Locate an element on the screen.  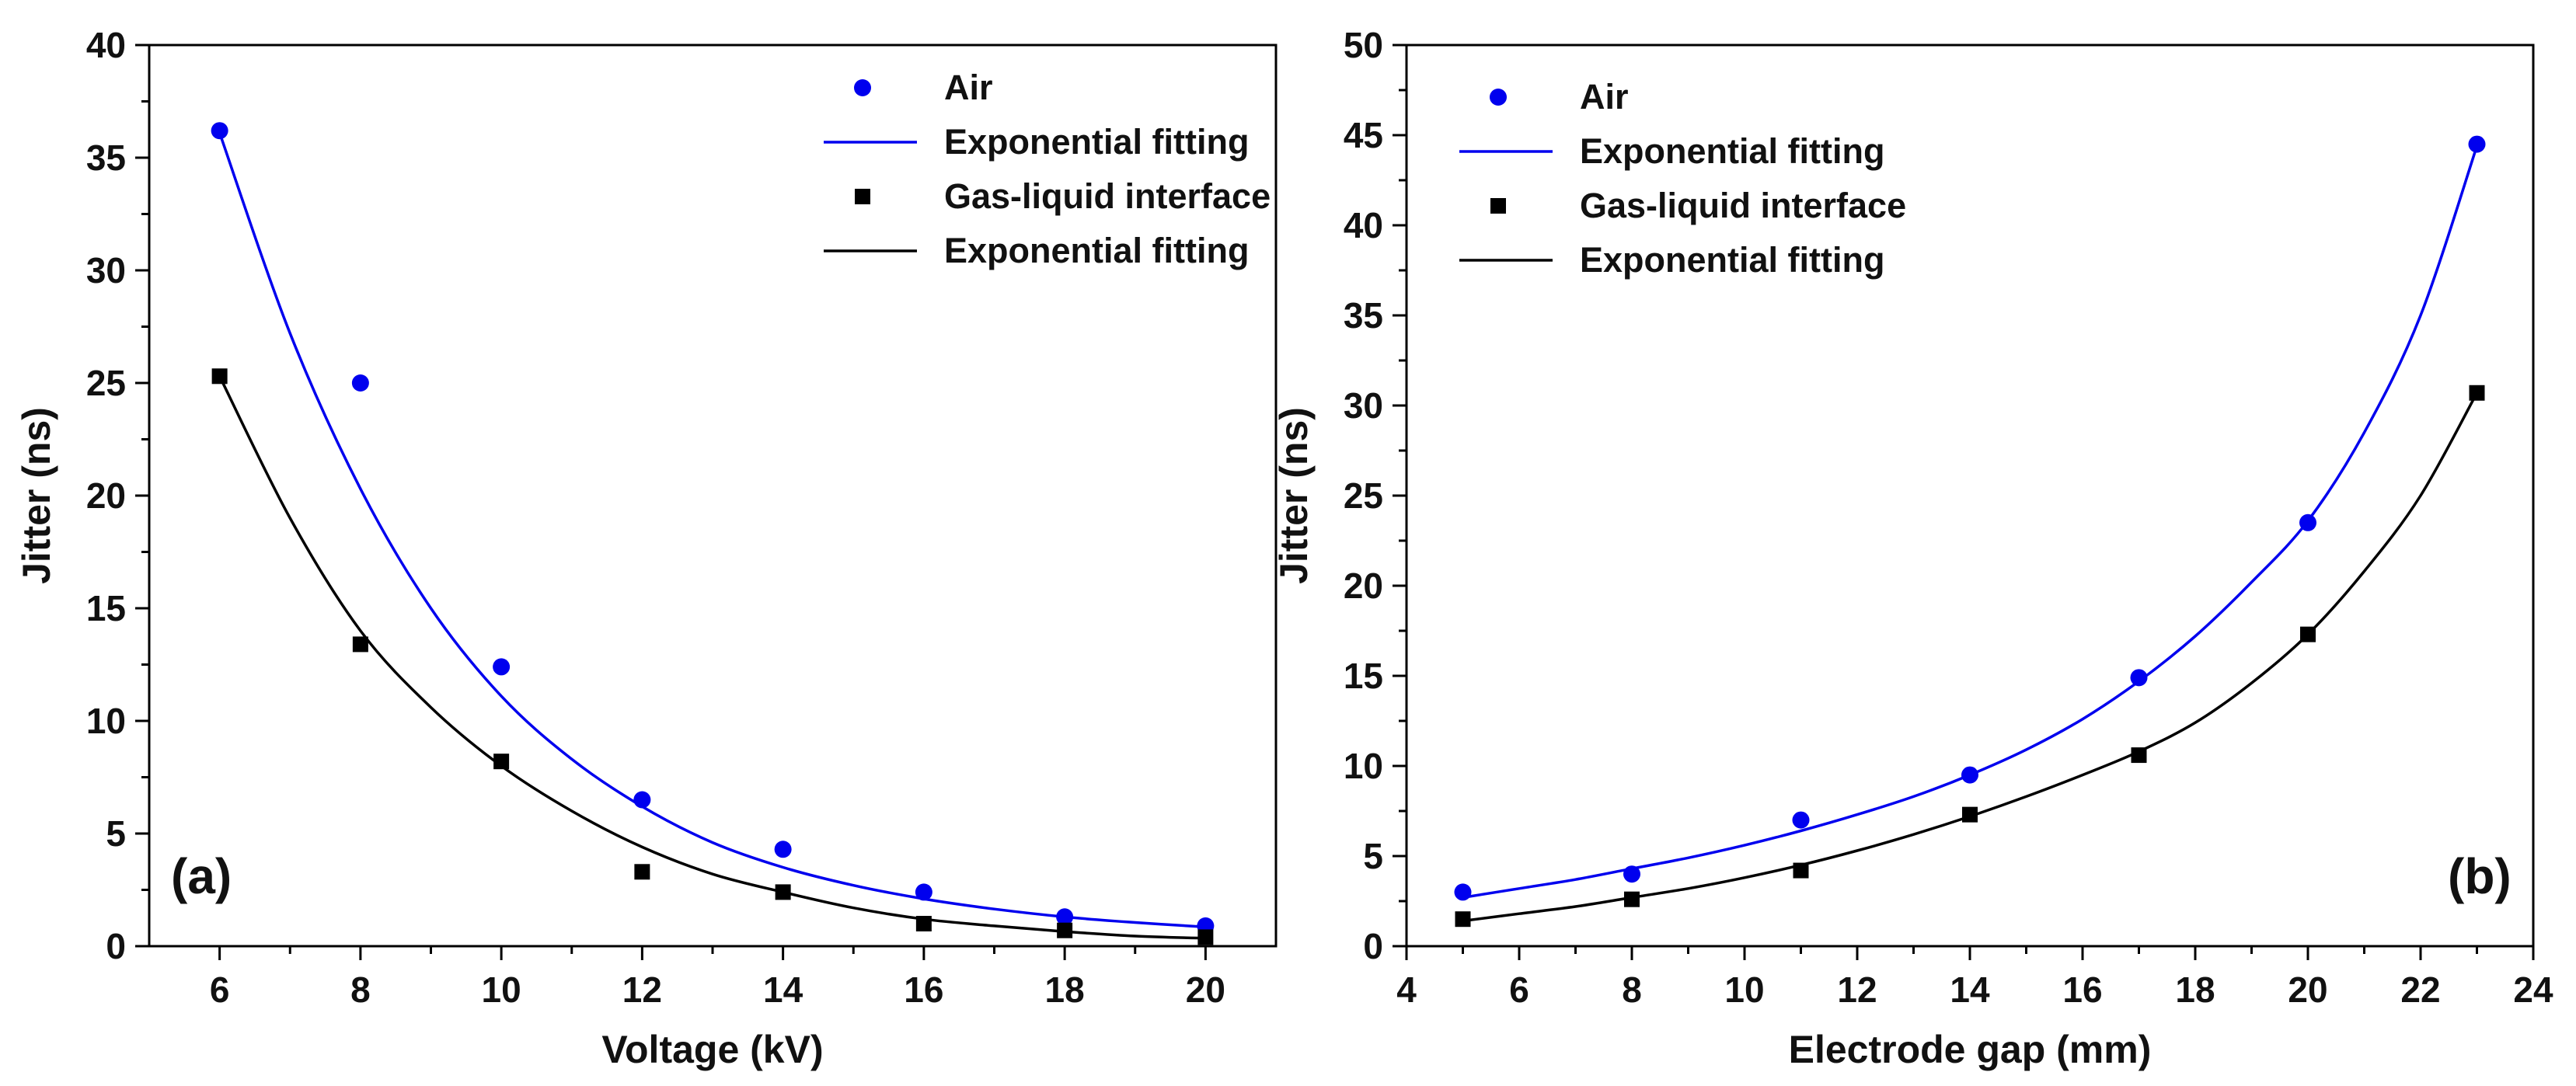
x-axis-title: Electrode gap (mm) is located at coordinates (1970, 1049).